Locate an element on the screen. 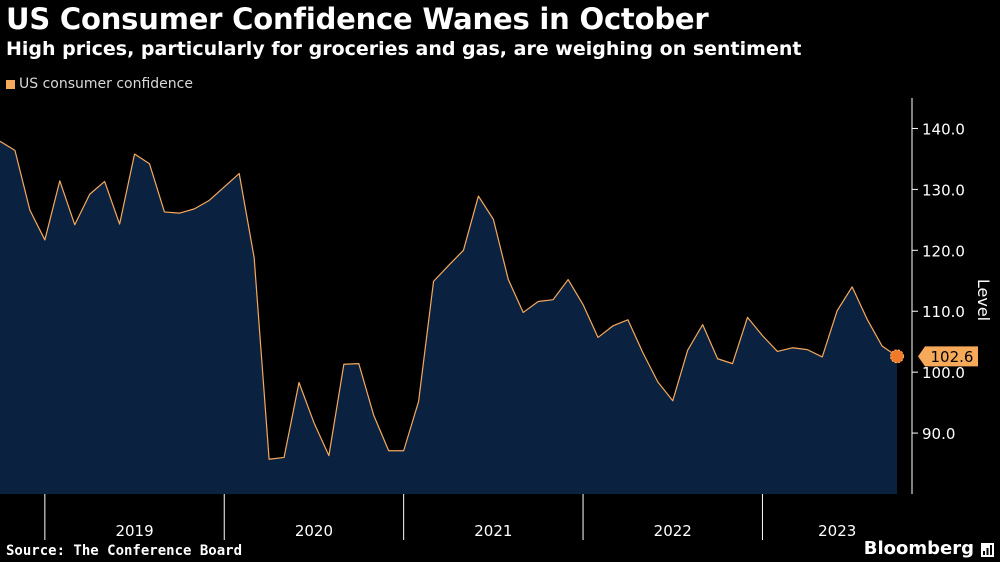  x-tick-label: 2021 is located at coordinates (493, 531).